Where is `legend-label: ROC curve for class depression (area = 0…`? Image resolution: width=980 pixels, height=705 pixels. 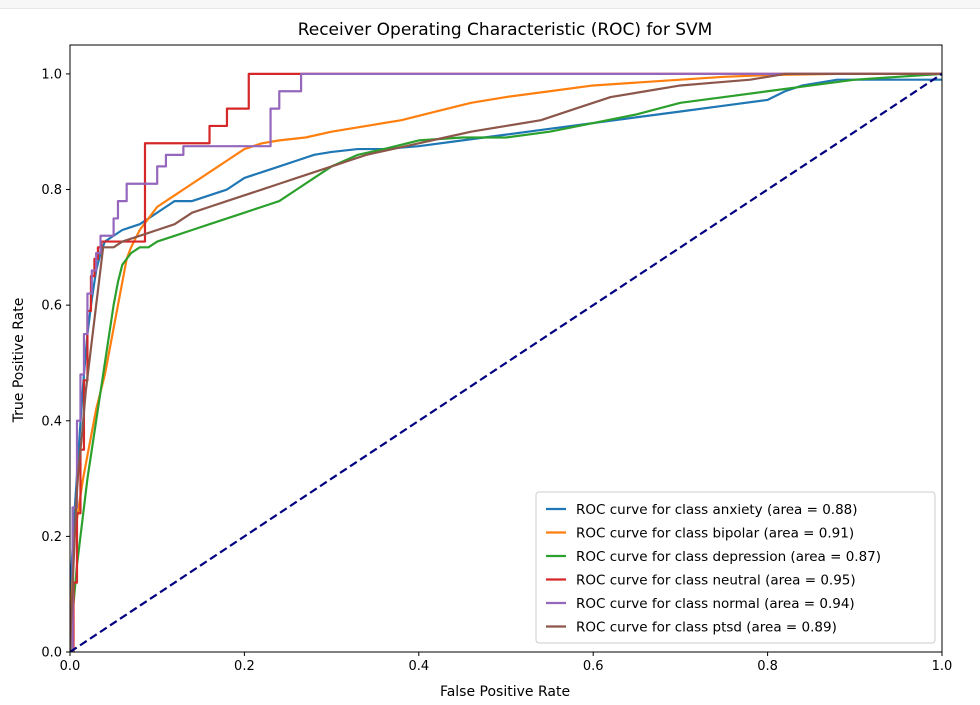 legend-label: ROC curve for class depression (area = 0… is located at coordinates (728, 557).